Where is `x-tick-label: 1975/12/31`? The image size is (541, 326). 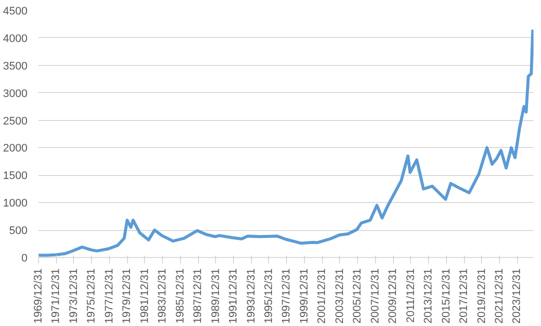
x-tick-label: 1975/12/31 is located at coordinates (92, 296).